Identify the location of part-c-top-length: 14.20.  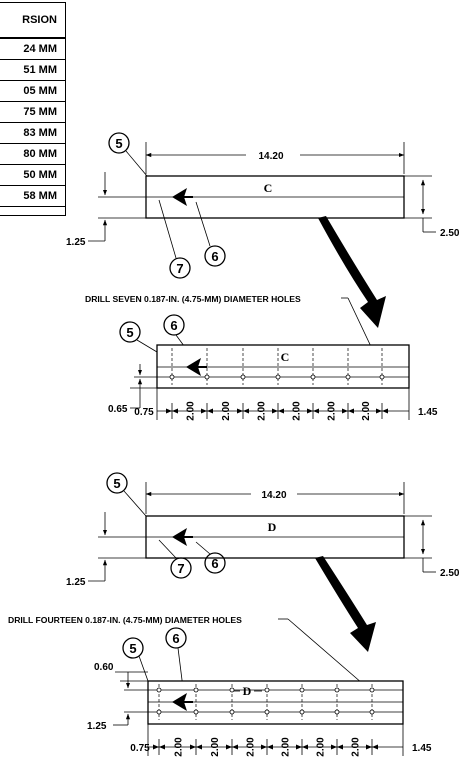
(270, 156).